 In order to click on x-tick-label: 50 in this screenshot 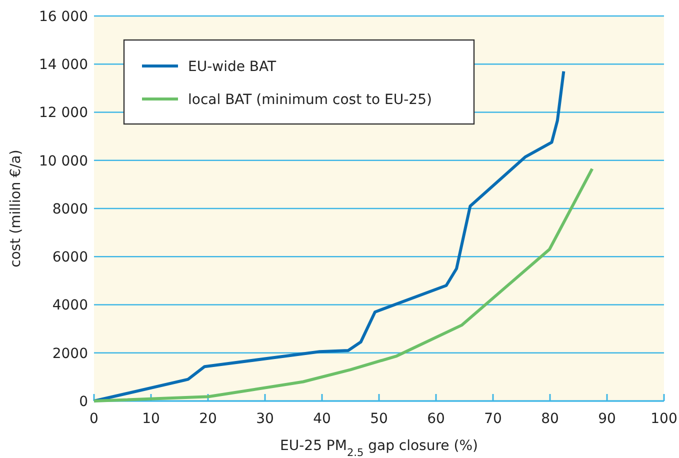, I will do `click(379, 419)`.